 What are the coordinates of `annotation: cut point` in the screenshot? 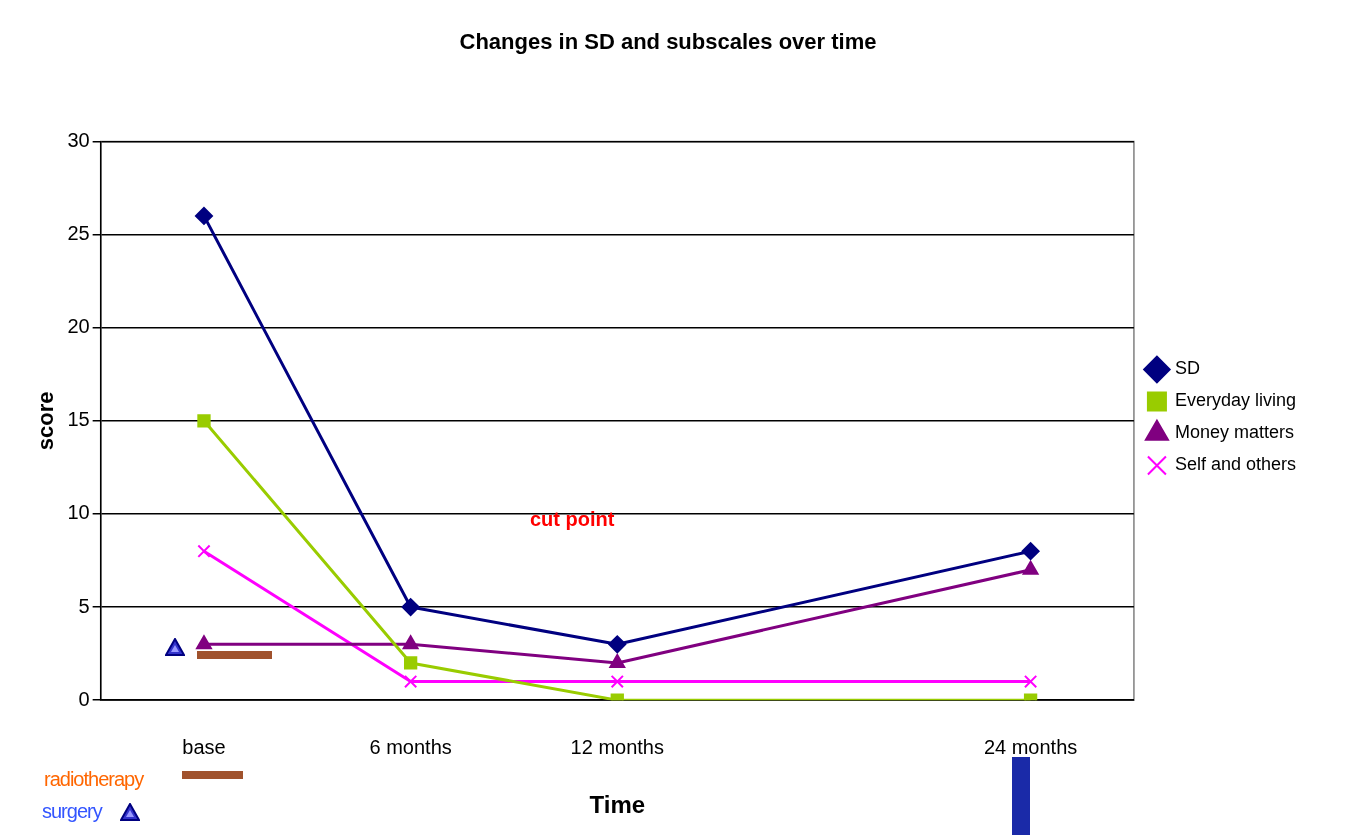 It's located at (572, 519).